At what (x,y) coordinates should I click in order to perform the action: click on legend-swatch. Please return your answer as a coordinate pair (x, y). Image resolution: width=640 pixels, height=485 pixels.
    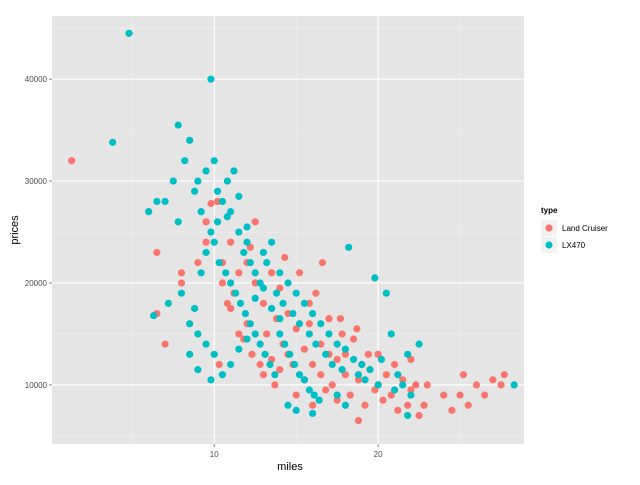
    Looking at the image, I should click on (549, 228).